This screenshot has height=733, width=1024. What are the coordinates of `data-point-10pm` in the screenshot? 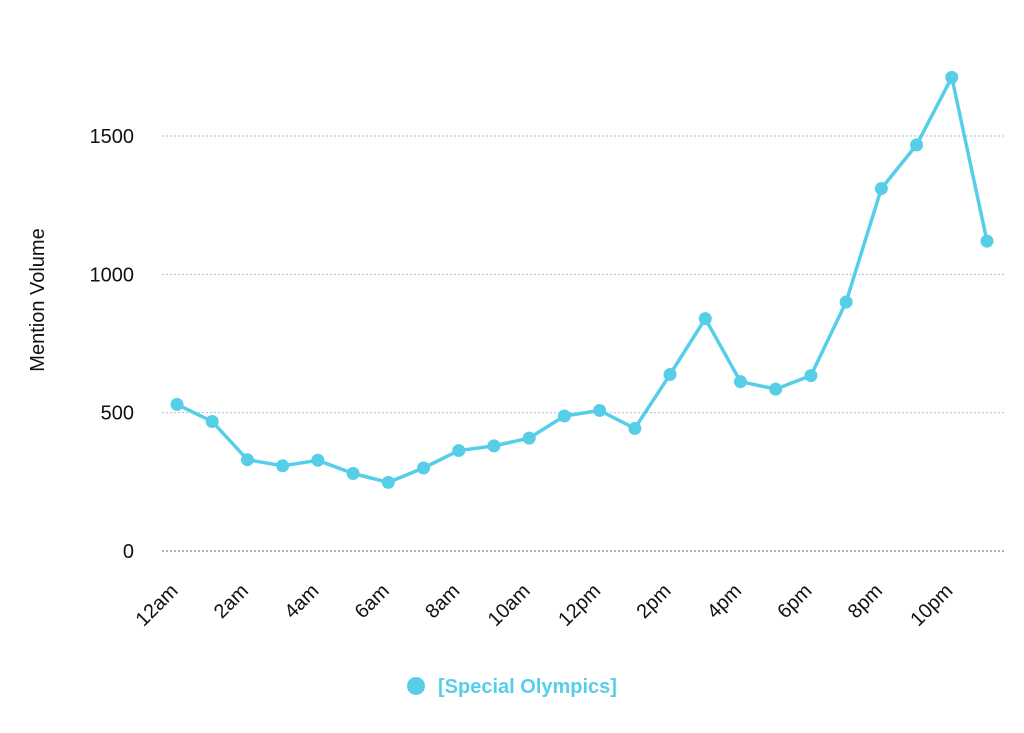 It's located at (952, 77).